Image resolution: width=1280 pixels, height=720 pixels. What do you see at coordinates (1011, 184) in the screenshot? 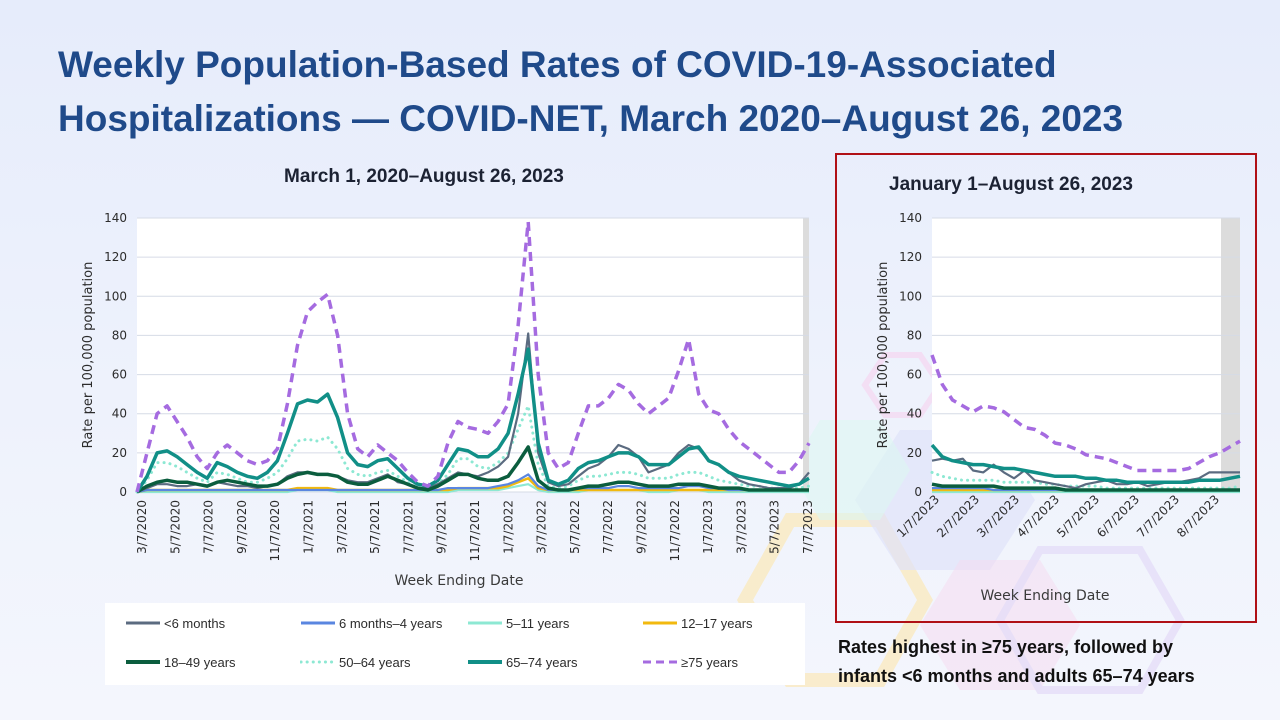
I see `inset-chart-title: January 1–August 26, 2023` at bounding box center [1011, 184].